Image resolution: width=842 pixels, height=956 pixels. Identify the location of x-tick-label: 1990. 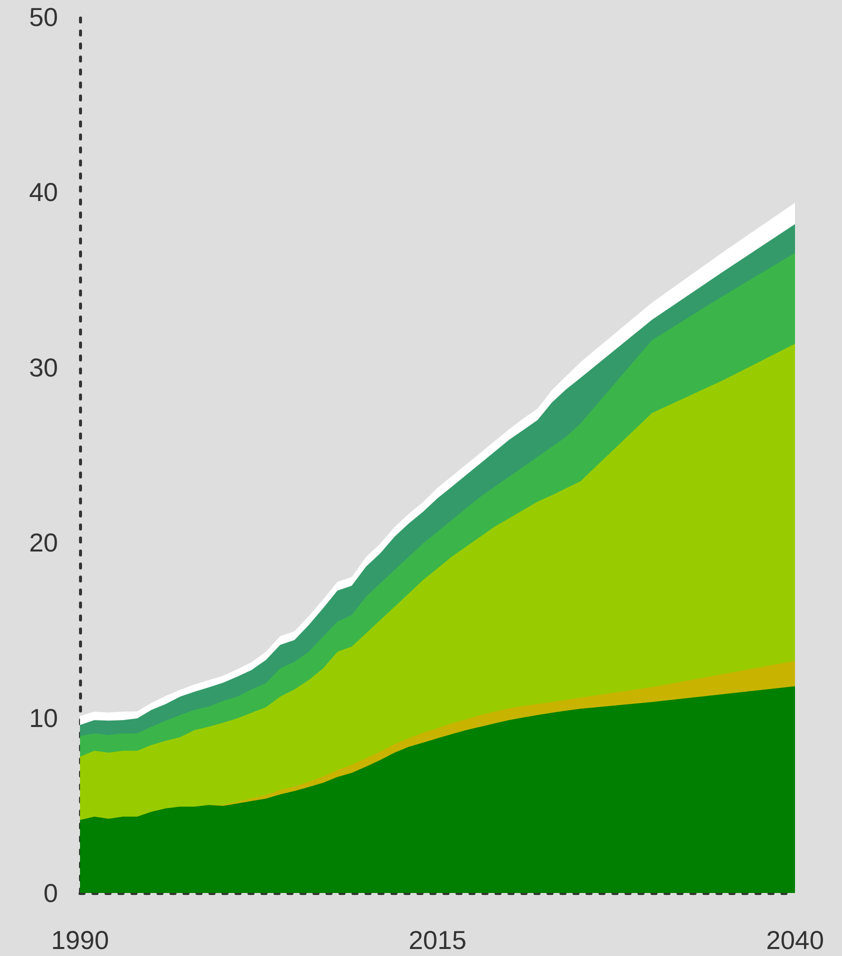
(80, 940).